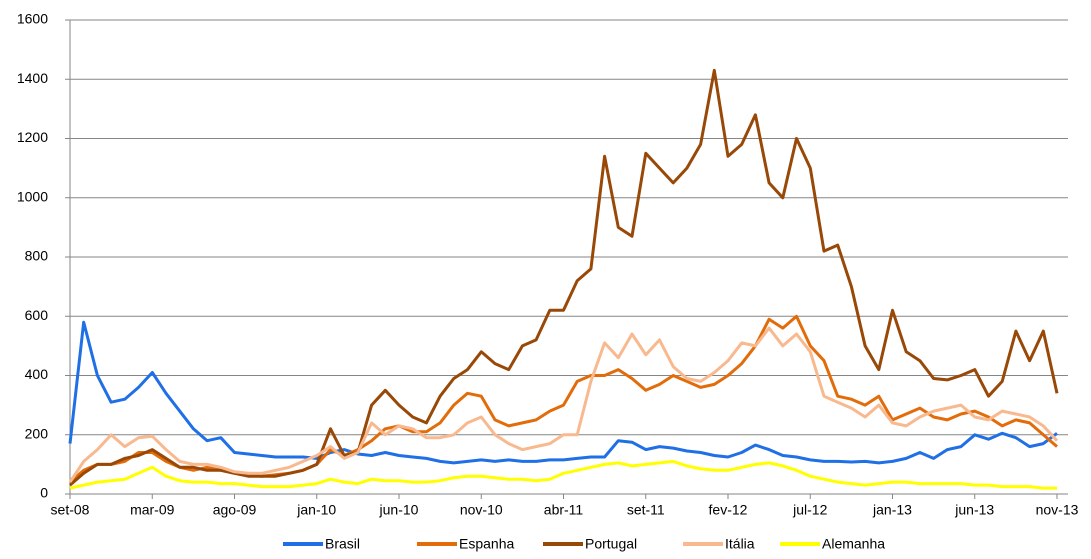 Image resolution: width=1091 pixels, height=559 pixels. Describe the element at coordinates (37, 374) in the screenshot. I see `y-tick-label: 400` at that location.